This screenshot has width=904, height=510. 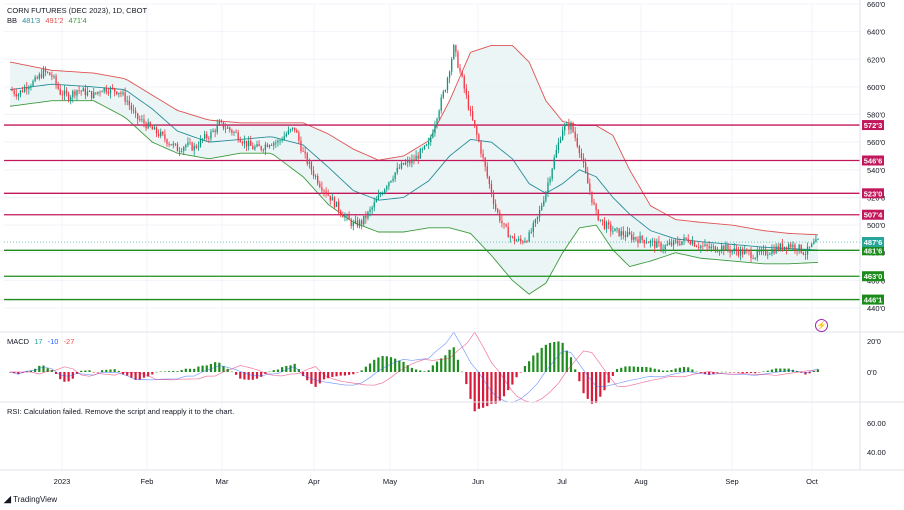 What do you see at coordinates (562, 481) in the screenshot?
I see `time-tick-label: Jul` at bounding box center [562, 481].